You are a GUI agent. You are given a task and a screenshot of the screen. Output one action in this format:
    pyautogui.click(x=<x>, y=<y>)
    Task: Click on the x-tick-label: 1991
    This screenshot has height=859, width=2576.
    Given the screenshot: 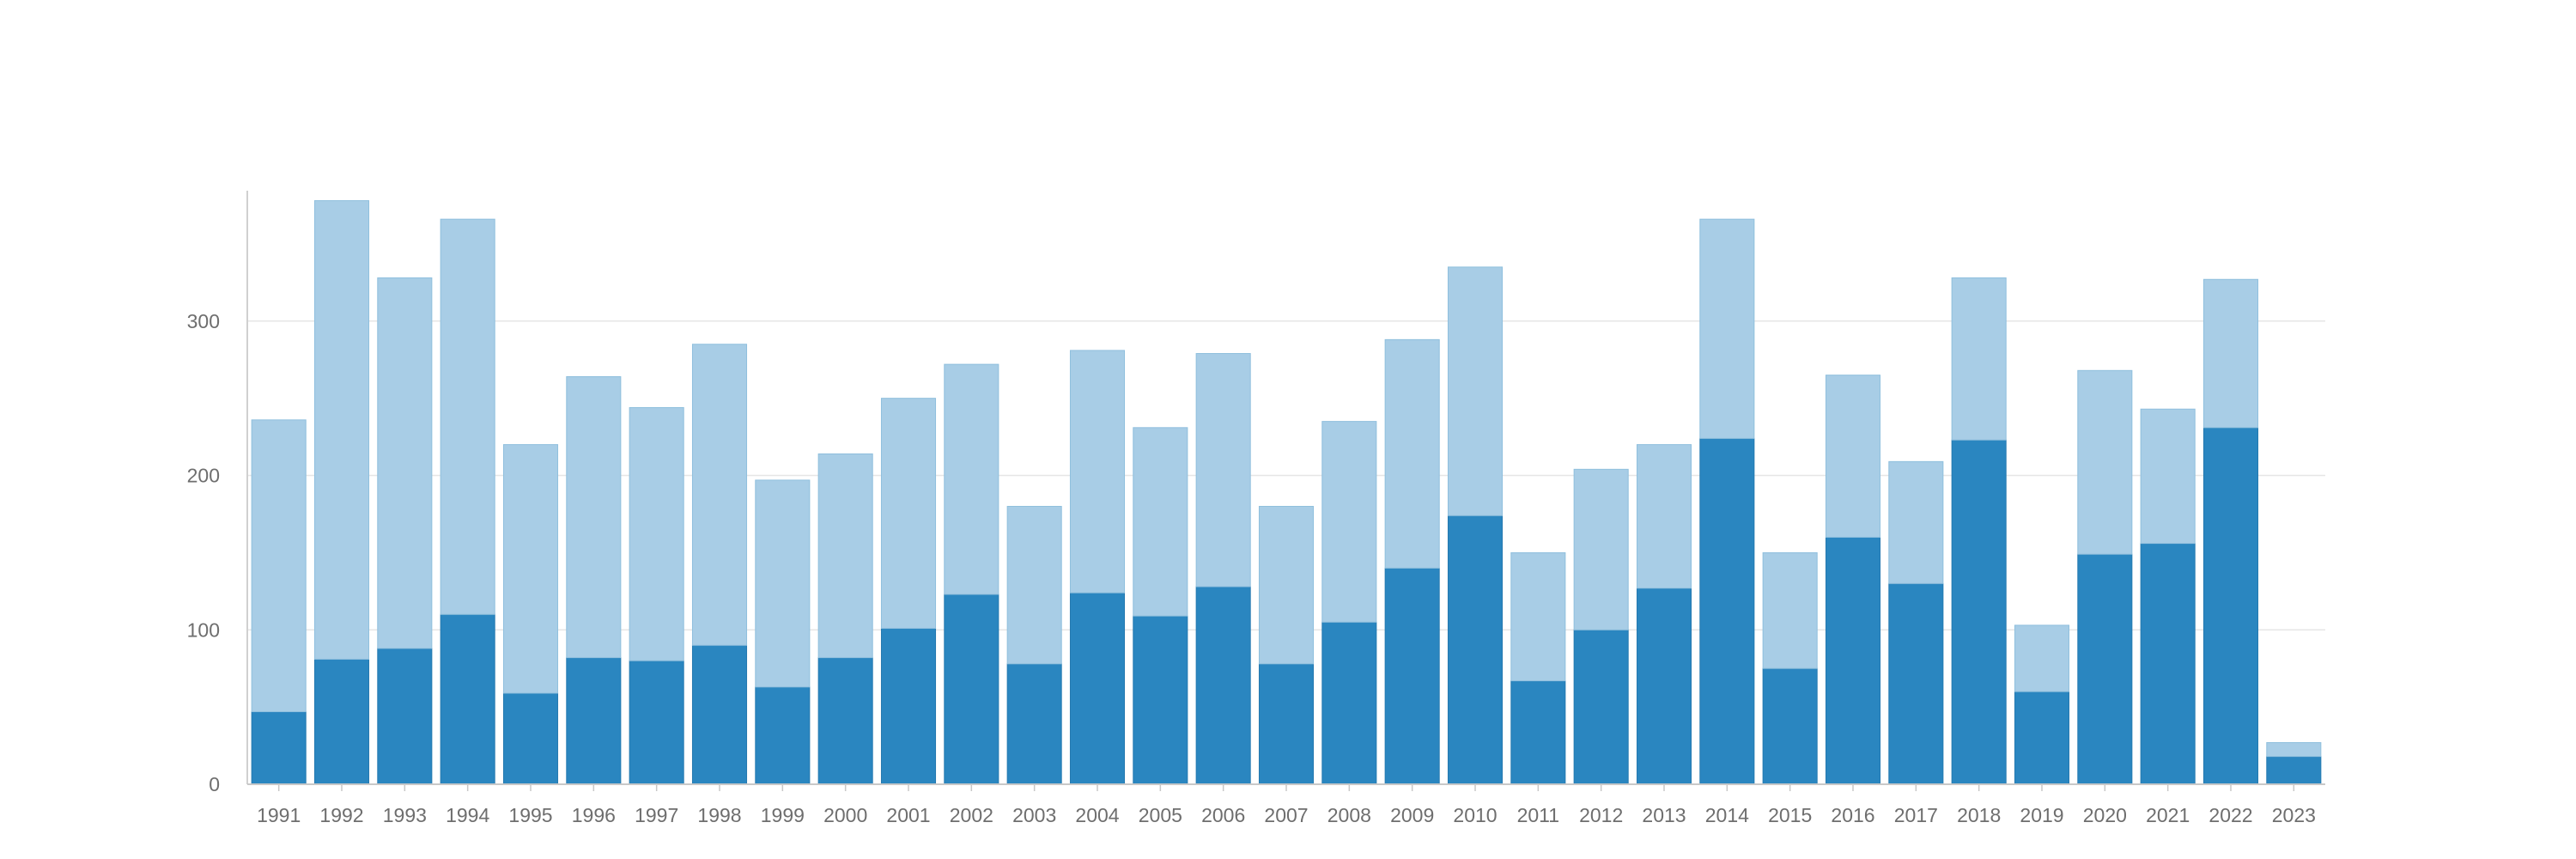 What is the action you would take?
    pyautogui.click(x=279, y=815)
    